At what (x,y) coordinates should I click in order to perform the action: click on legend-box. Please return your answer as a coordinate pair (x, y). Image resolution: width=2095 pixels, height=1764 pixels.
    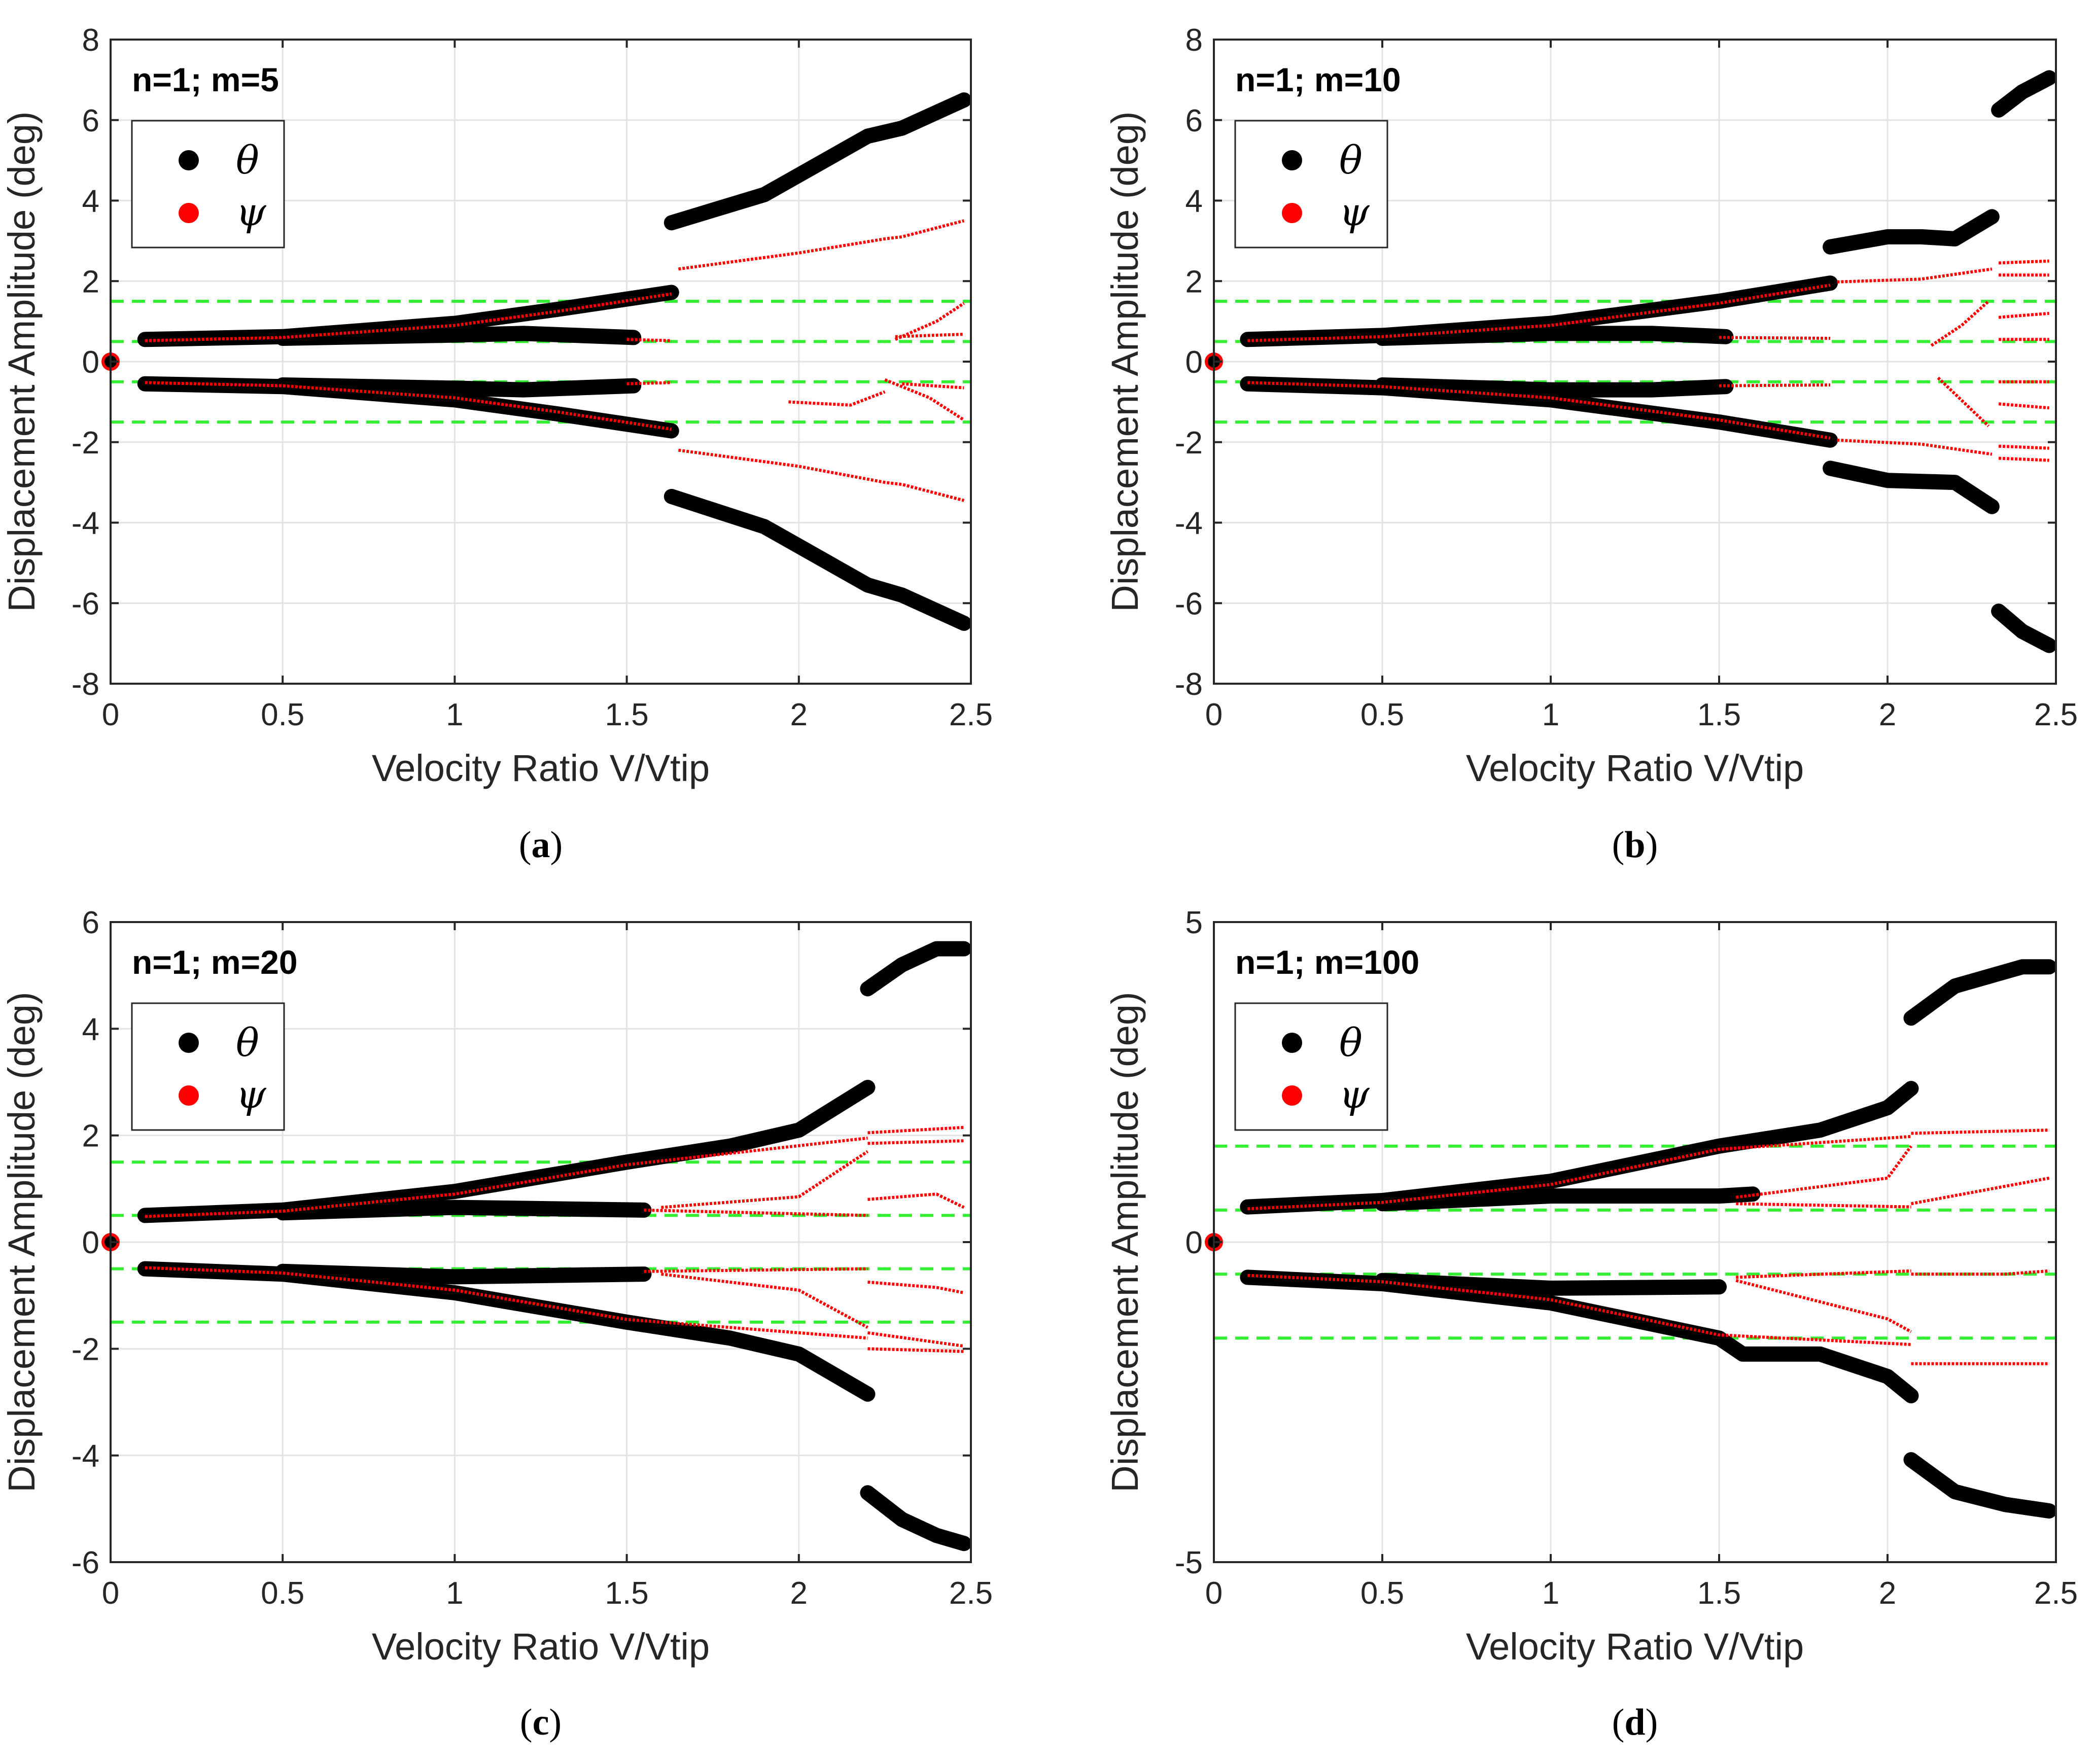
    Looking at the image, I should click on (1311, 1067).